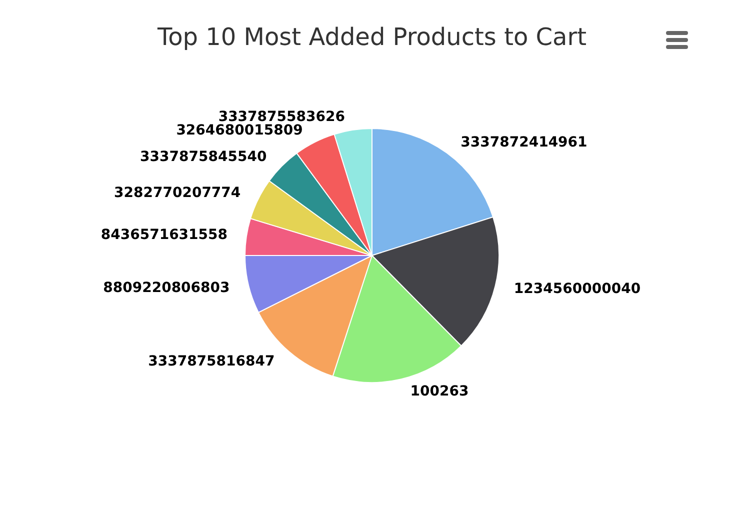 The width and height of the screenshot is (744, 511). What do you see at coordinates (524, 142) in the screenshot?
I see `slice-label: 3337872414961` at bounding box center [524, 142].